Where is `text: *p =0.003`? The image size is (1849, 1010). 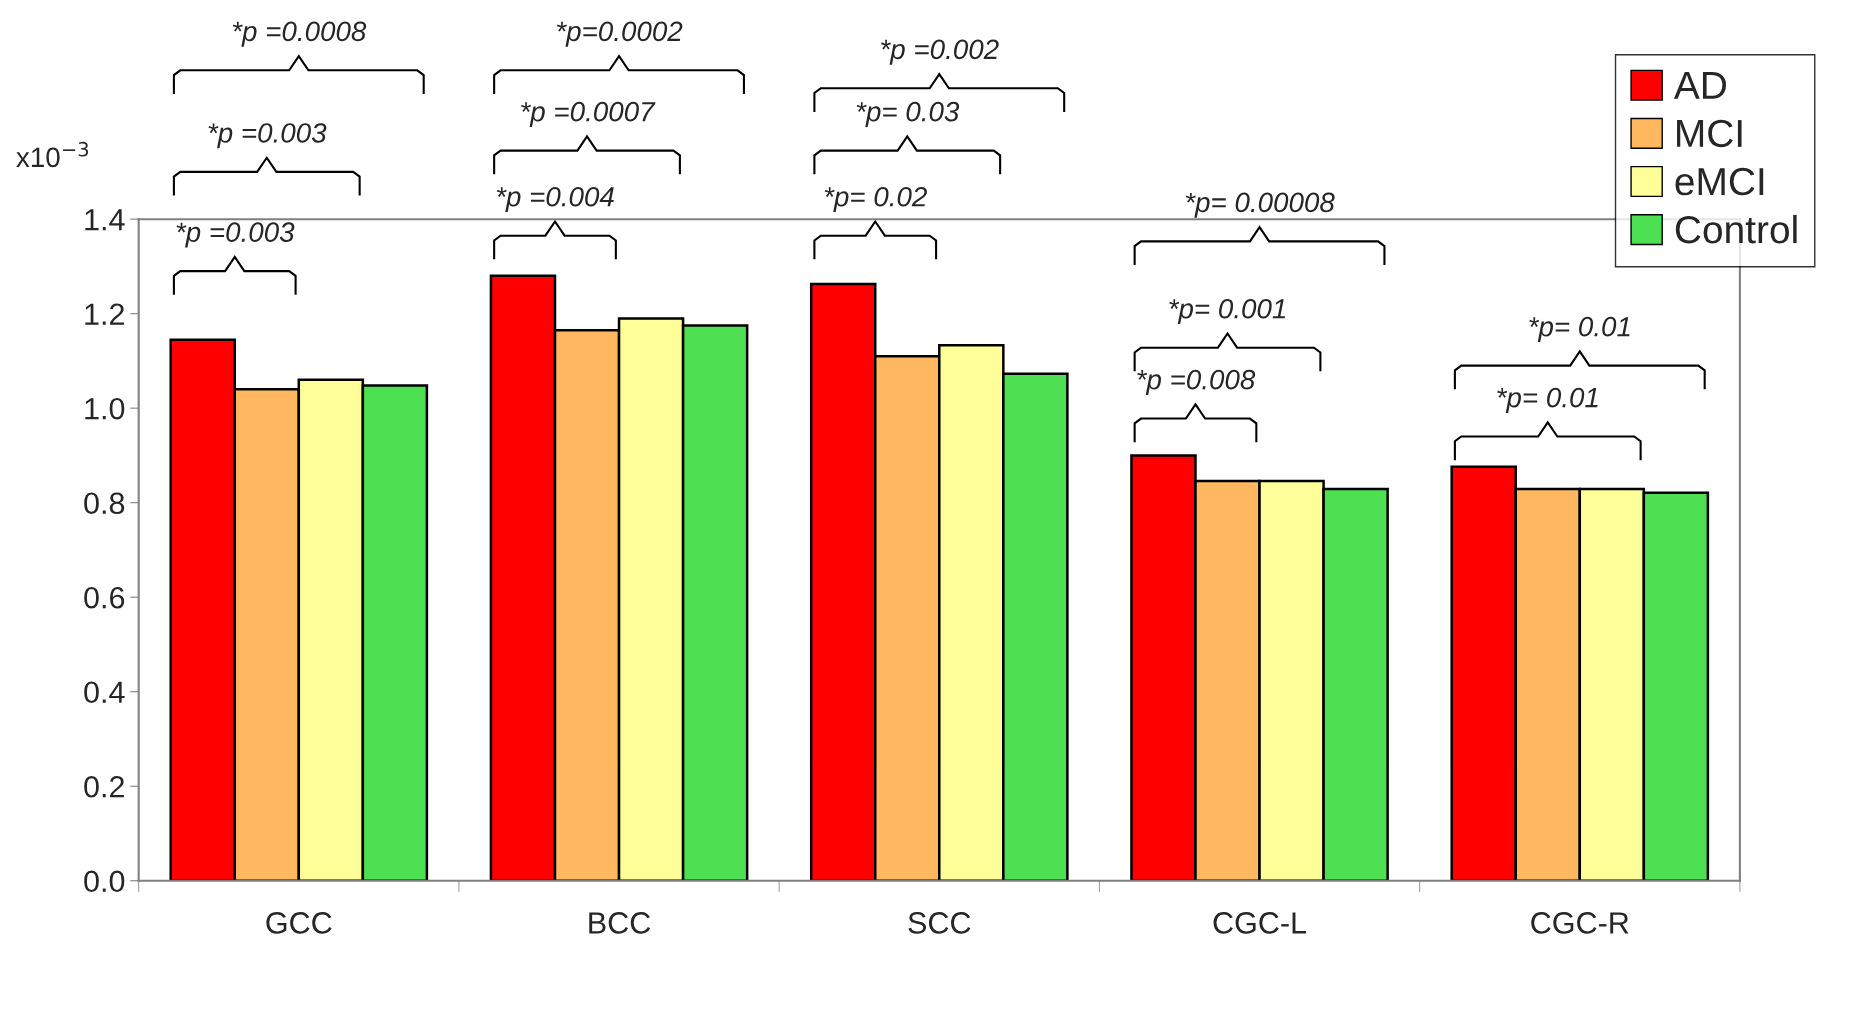
text: *p =0.003 is located at coordinates (267, 136).